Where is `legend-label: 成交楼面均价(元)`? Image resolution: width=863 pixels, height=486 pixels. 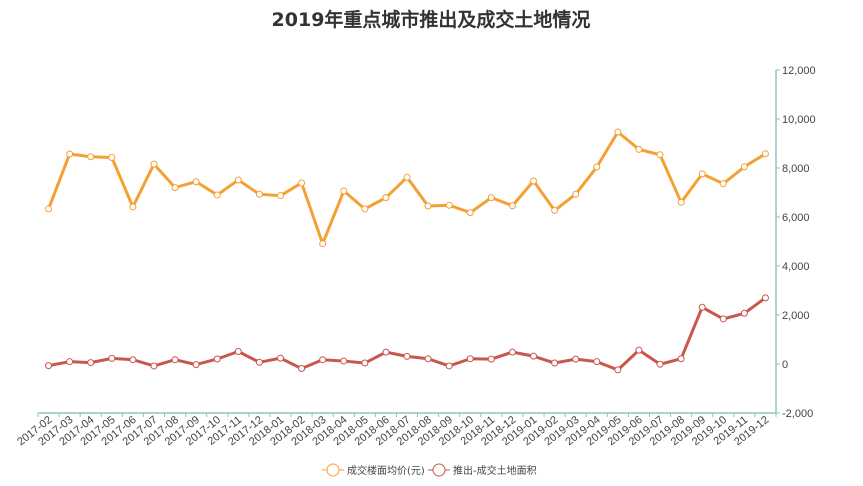 legend-label: 成交楼面均价(元) is located at coordinates (386, 470).